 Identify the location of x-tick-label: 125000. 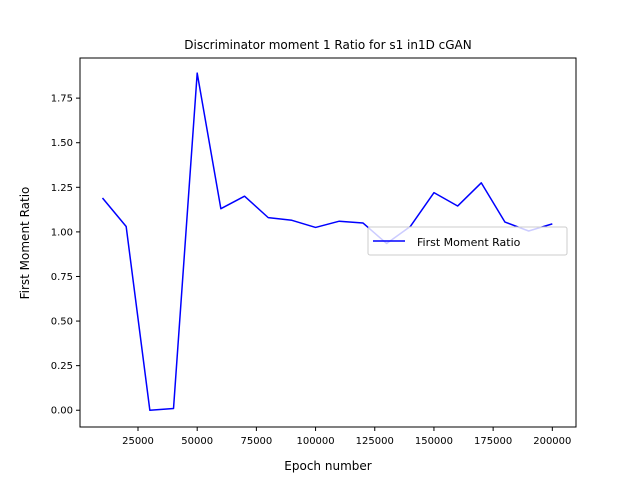
(375, 441).